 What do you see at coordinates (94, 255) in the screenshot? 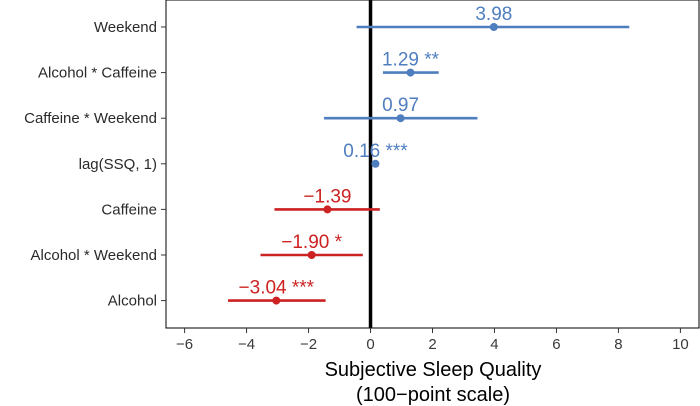
I see `y-tick-label: Alcohol * Weekend` at bounding box center [94, 255].